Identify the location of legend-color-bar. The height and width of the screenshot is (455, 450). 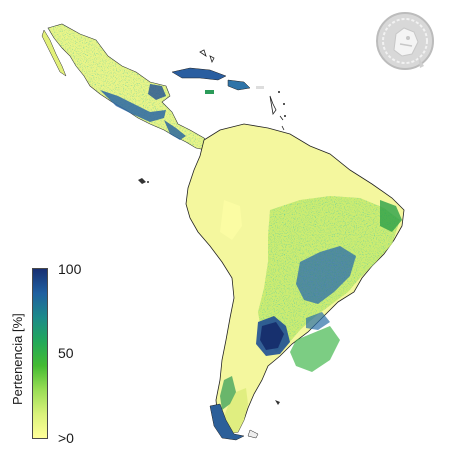
(40, 353).